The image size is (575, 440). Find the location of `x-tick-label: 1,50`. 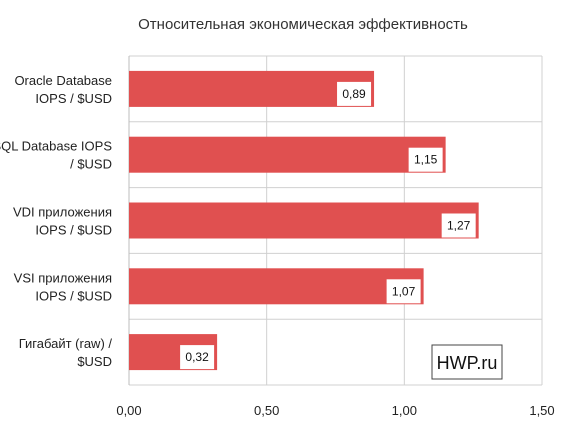

x-tick-label: 1,50 is located at coordinates (541, 410).